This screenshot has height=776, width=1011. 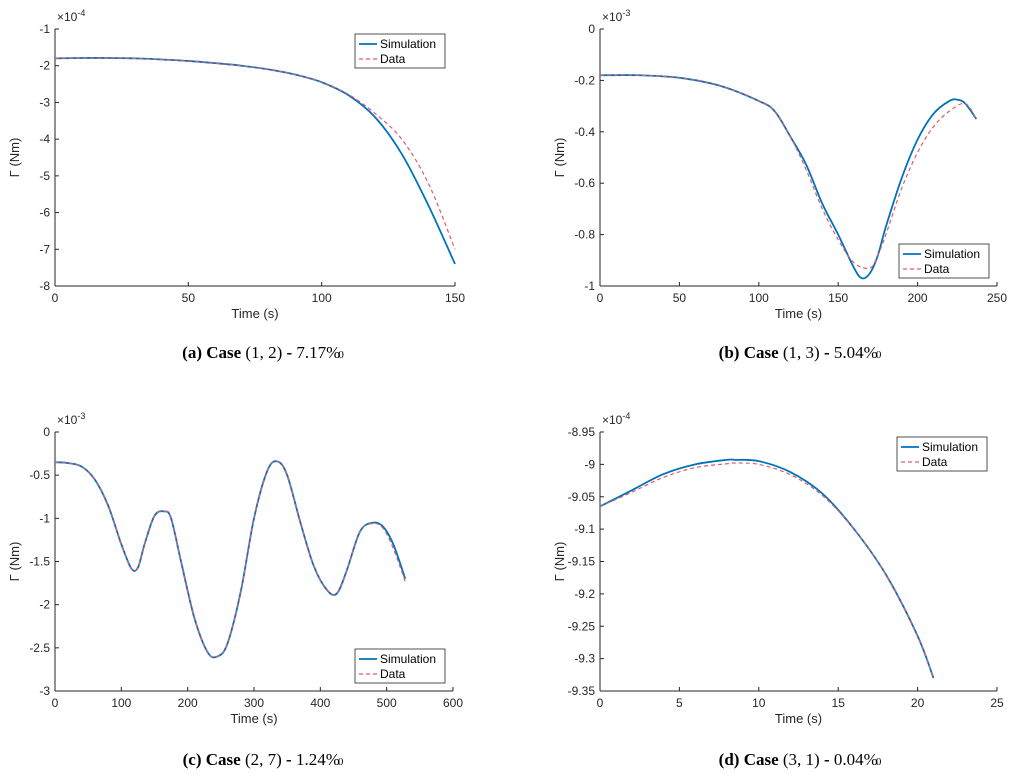 What do you see at coordinates (584, 132) in the screenshot?
I see `y-tick-label: -0.4` at bounding box center [584, 132].